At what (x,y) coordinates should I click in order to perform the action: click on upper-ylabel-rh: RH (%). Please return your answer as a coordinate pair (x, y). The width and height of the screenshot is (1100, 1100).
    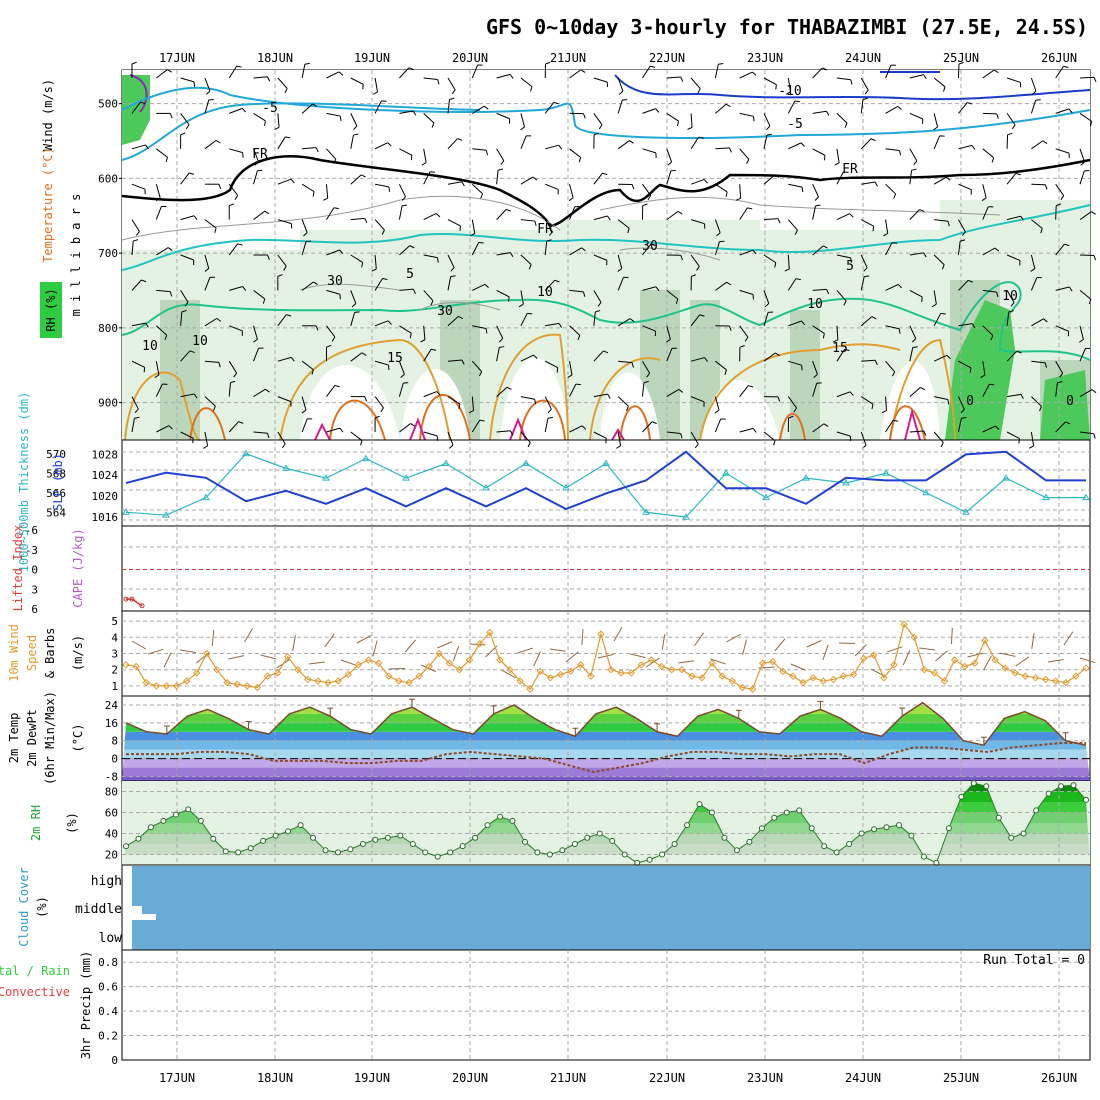
    Looking at the image, I should click on (51, 309).